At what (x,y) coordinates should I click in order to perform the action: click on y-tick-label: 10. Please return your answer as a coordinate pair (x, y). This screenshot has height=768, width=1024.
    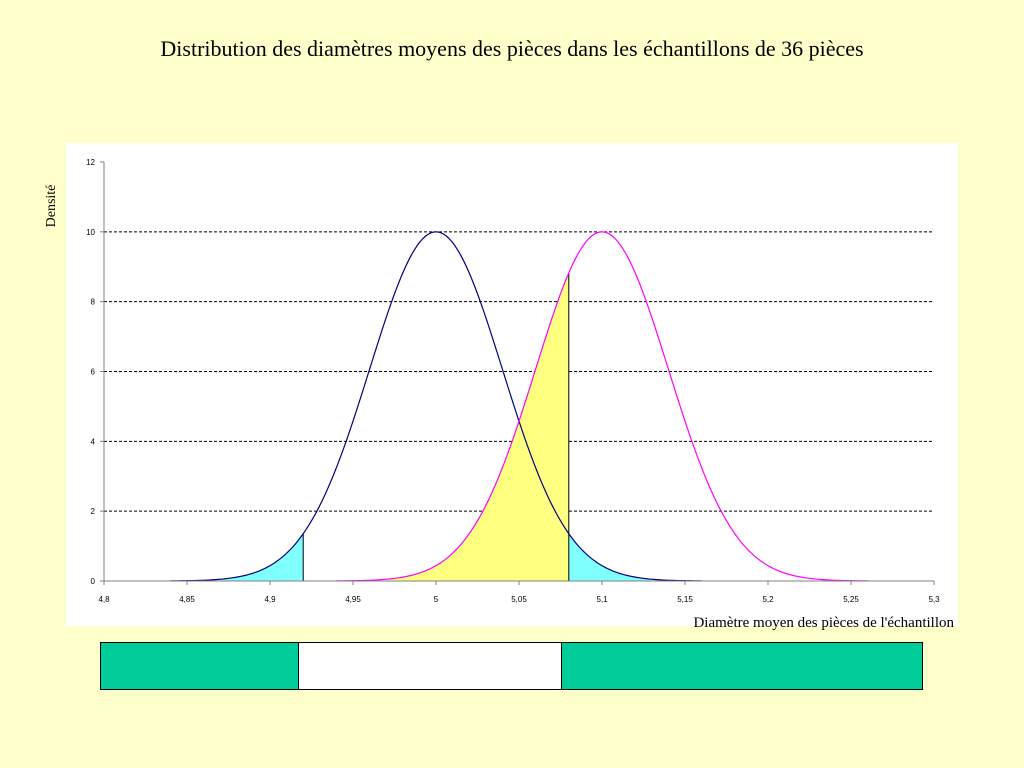
    Looking at the image, I should click on (90, 232).